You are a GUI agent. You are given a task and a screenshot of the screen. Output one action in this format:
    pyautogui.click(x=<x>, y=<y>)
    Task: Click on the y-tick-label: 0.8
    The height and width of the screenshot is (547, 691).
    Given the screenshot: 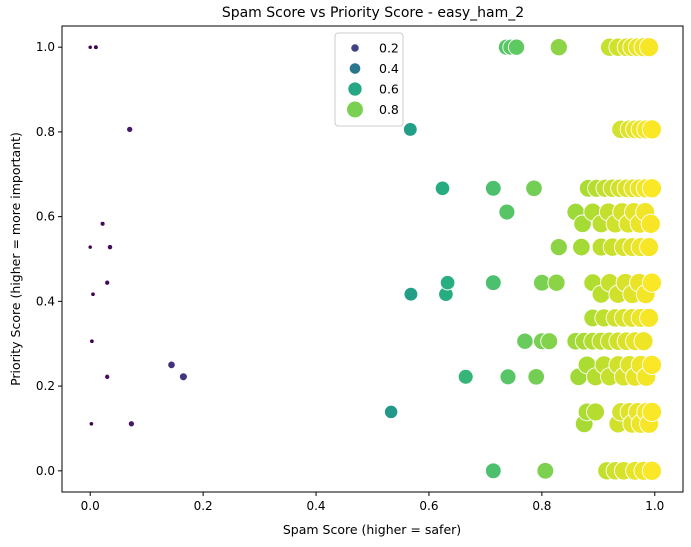 What is the action you would take?
    pyautogui.click(x=45, y=132)
    